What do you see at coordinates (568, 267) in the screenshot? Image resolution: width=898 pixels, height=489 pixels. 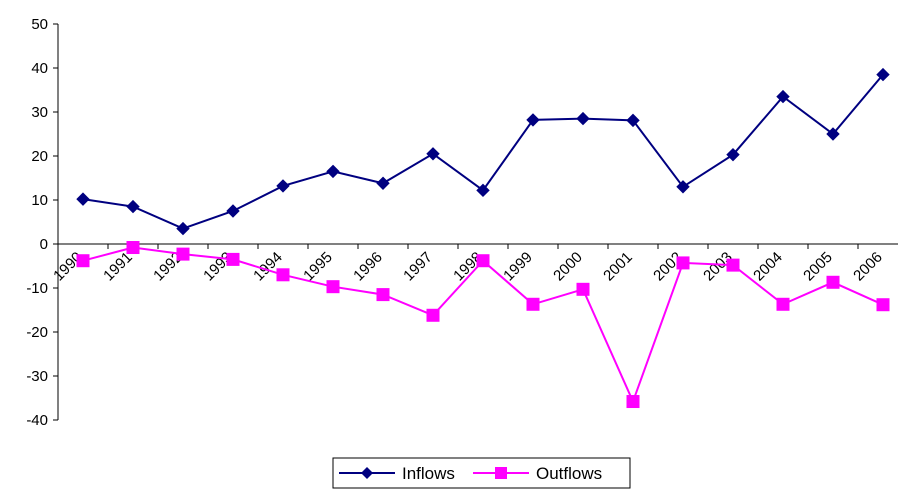 I see `x-tick-label: 2000` at bounding box center [568, 267].